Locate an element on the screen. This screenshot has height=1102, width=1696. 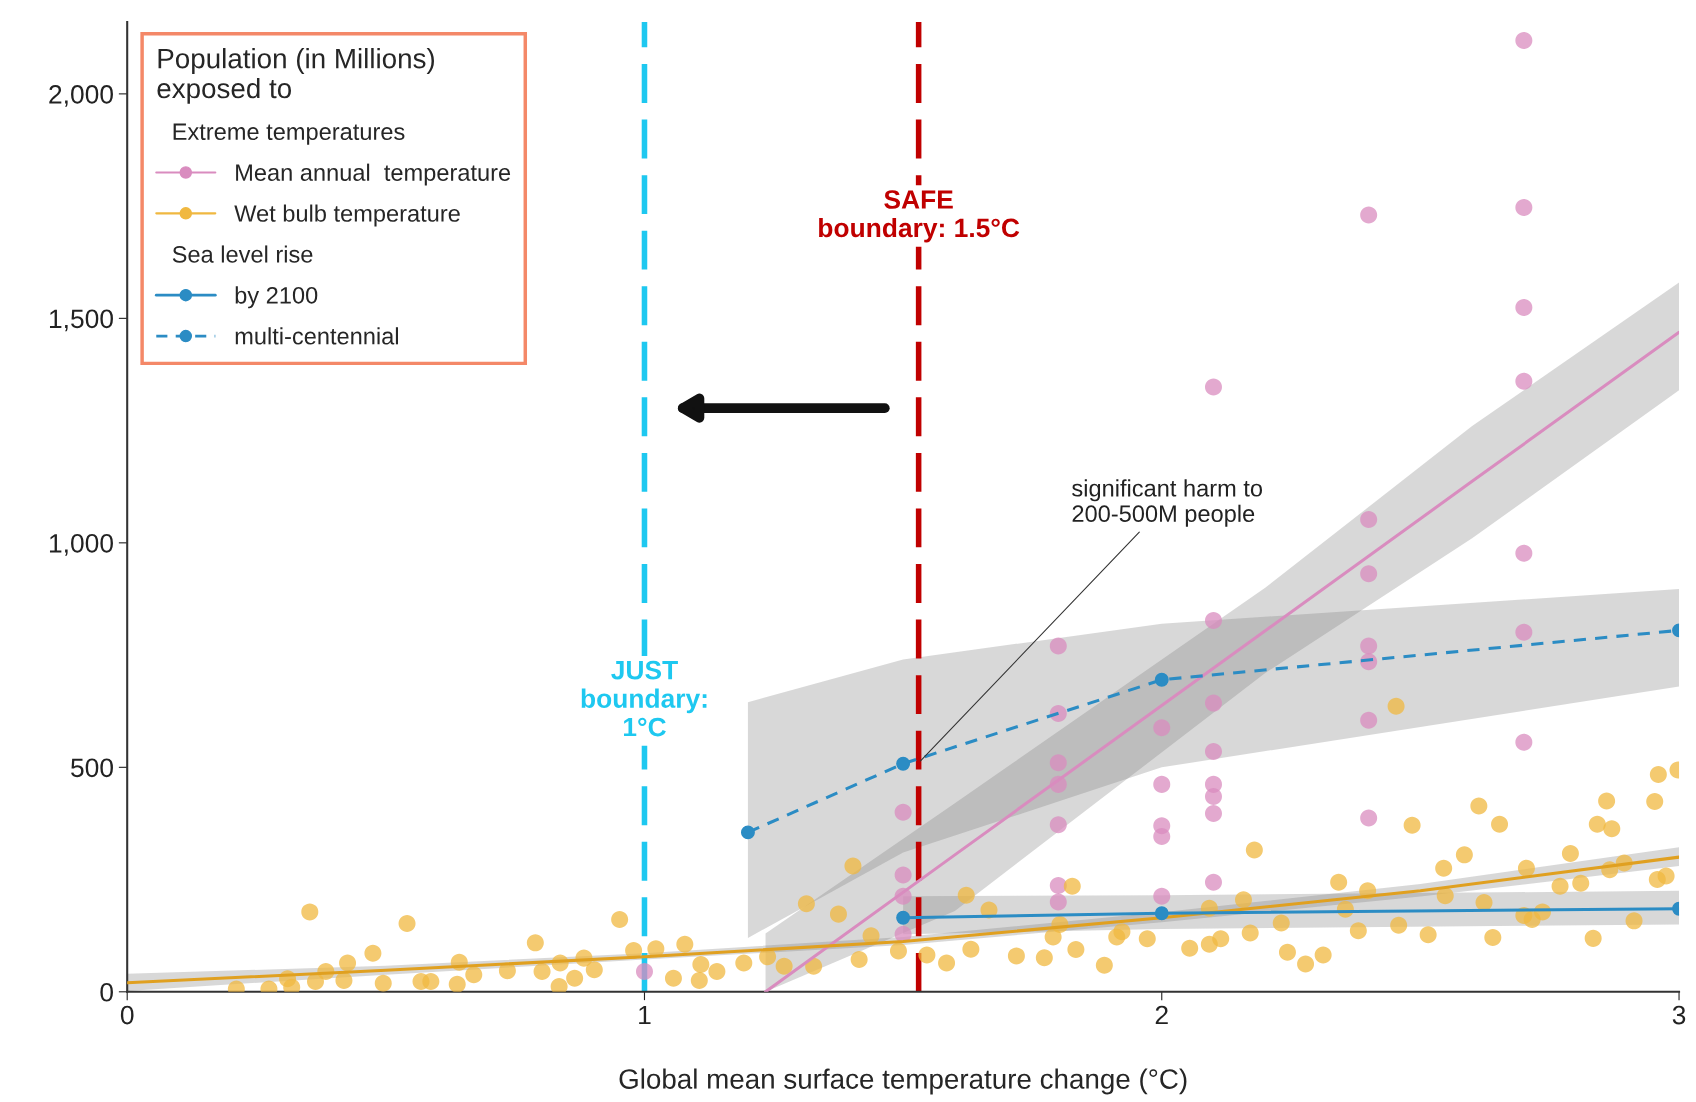
ref-line-label: JUST boundary: 1°C is located at coordinates (644, 698).